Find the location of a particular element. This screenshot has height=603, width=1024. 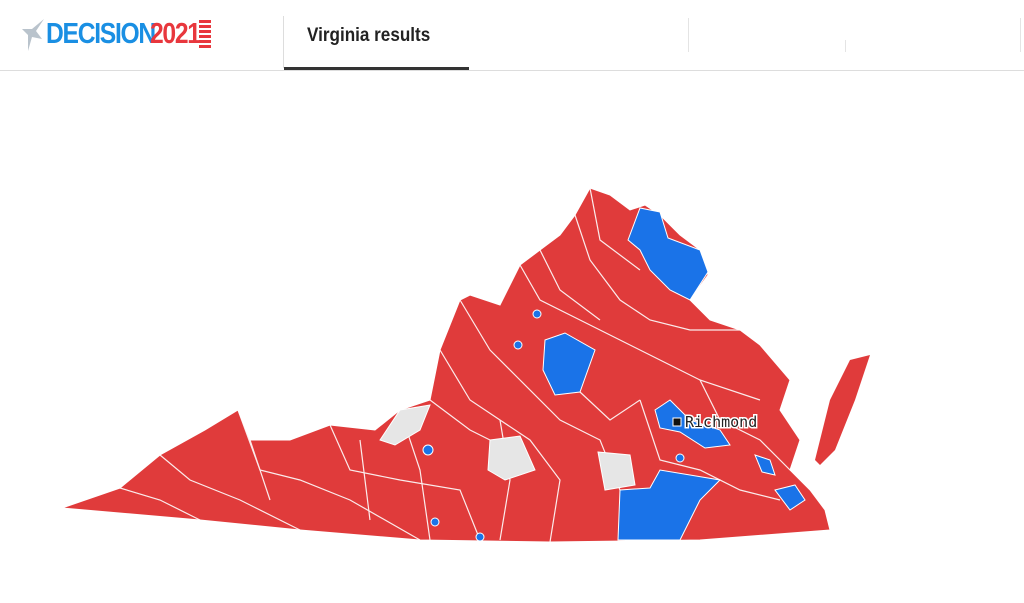

site-header: DECISION 2021 Virginia results is located at coordinates (512, 35).